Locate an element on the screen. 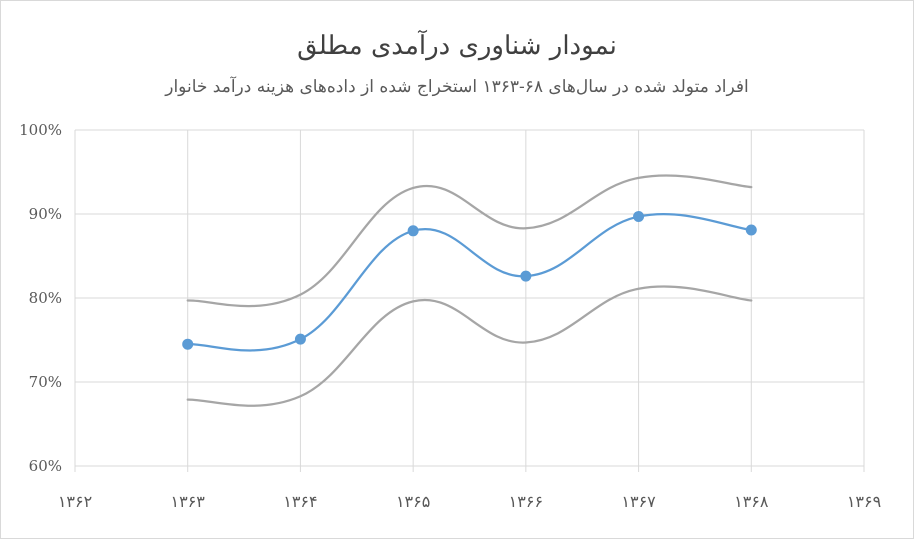  x-tick-label: ۱۳۶۳ is located at coordinates (188, 501).